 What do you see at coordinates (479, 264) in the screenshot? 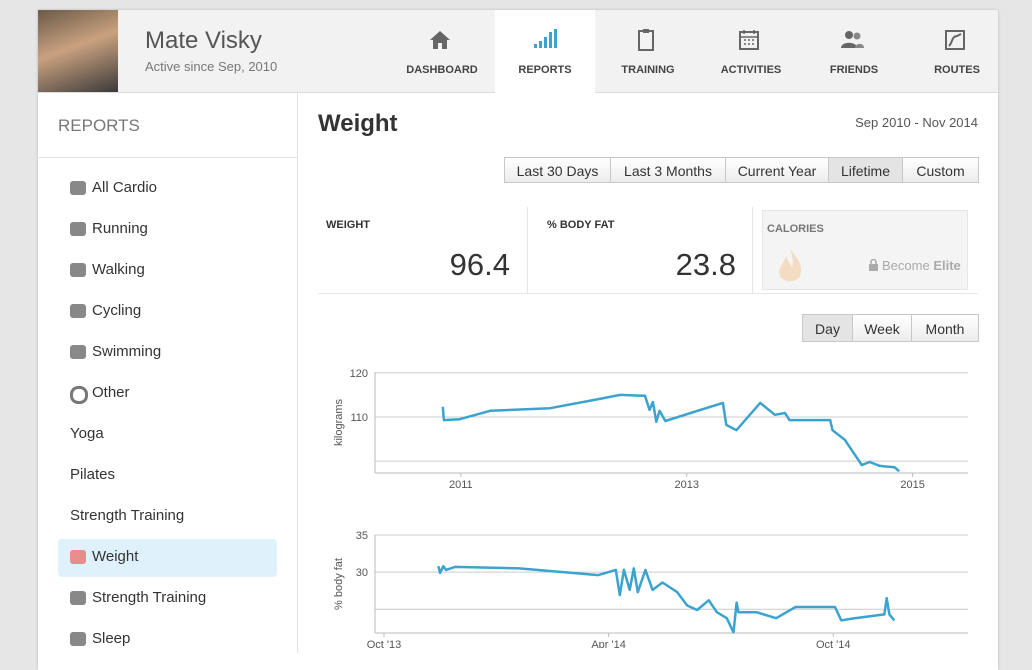
I see `stat-value: 96.4` at bounding box center [479, 264].